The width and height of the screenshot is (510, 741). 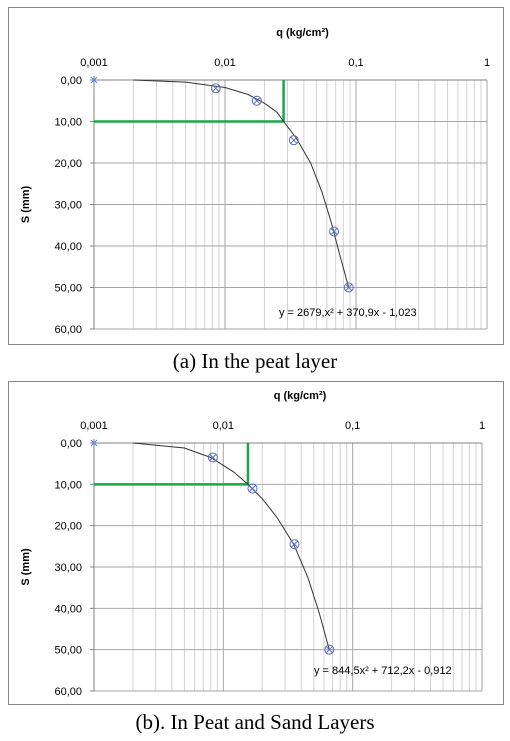 I want to click on trendline-equation: y = 844,5x² + 712,2x - 0,912, so click(x=383, y=671).